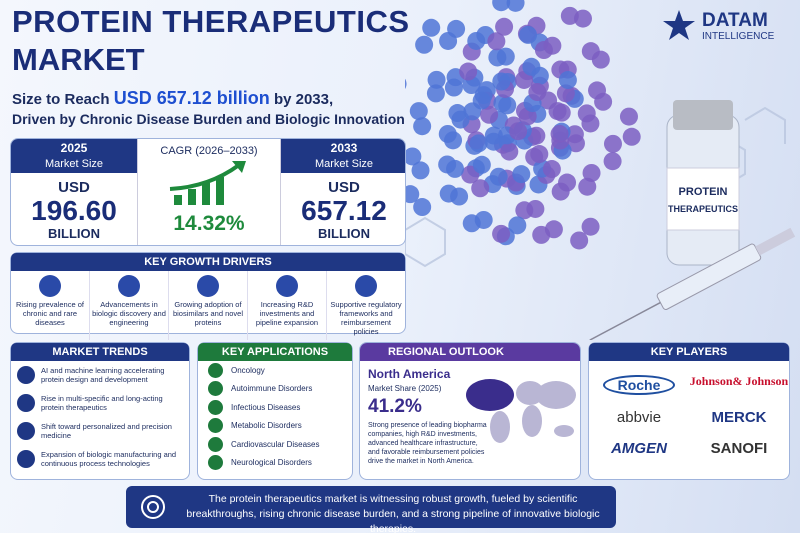  I want to click on stat: CAGR (2026–2033) 14.32%, so click(209, 192).